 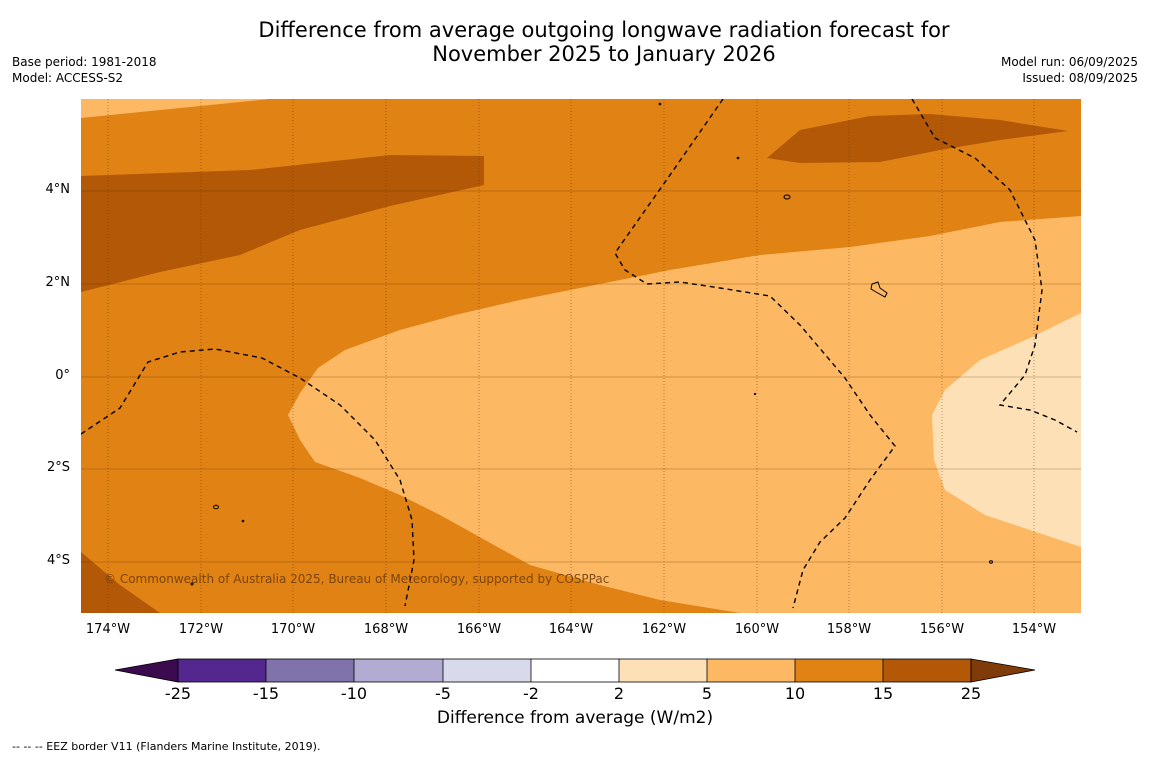 What do you see at coordinates (1034, 629) in the screenshot?
I see `lon-label-154w: 154°W` at bounding box center [1034, 629].